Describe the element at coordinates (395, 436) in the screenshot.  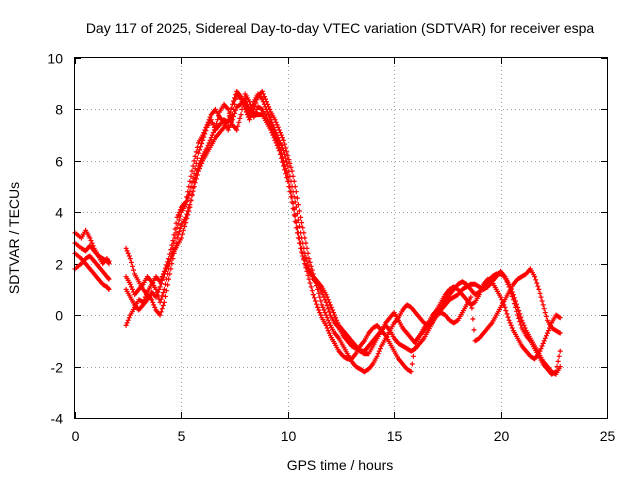
I see `x-tick-label: 15` at that location.